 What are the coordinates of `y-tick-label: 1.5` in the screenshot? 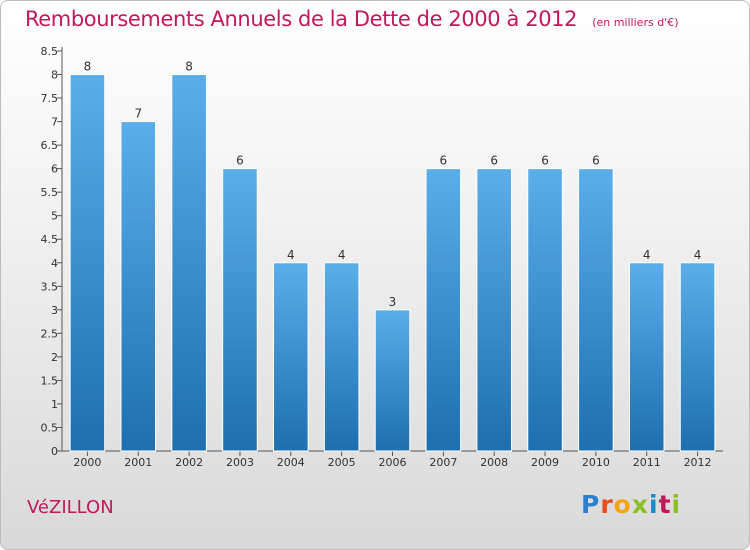 It's located at (50, 380).